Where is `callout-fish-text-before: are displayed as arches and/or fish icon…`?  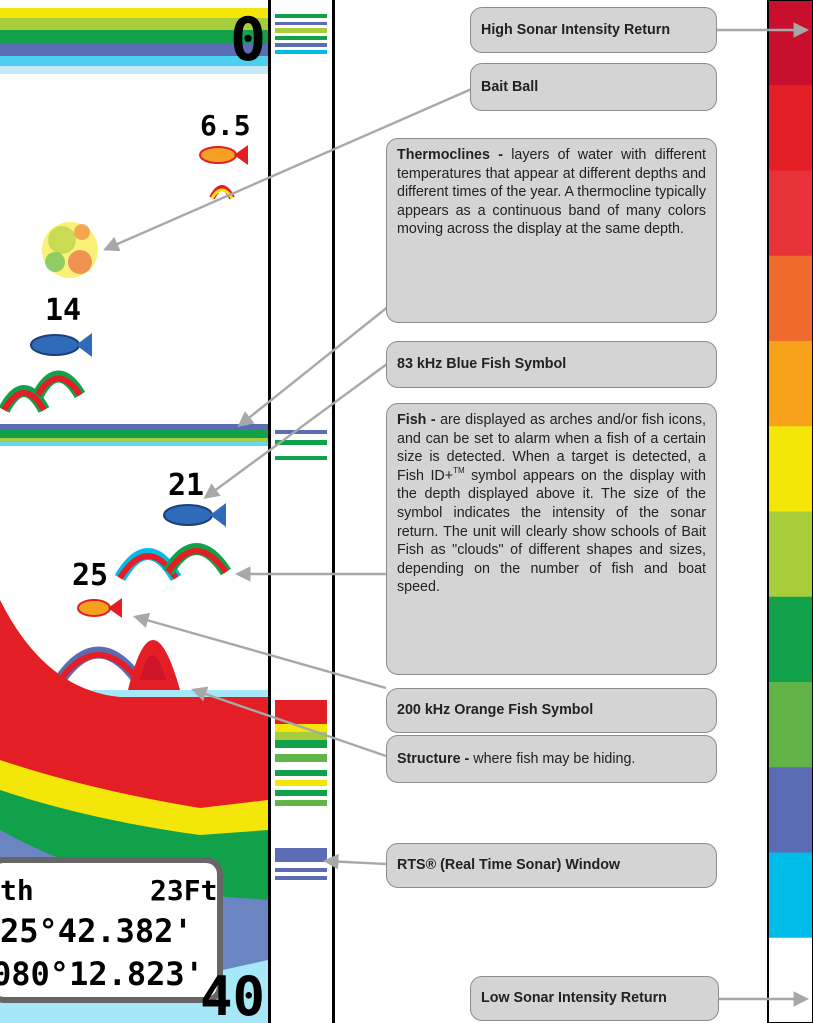
callout-fish-text-before: are displayed as arches and/or fish icon… is located at coordinates (551, 448).